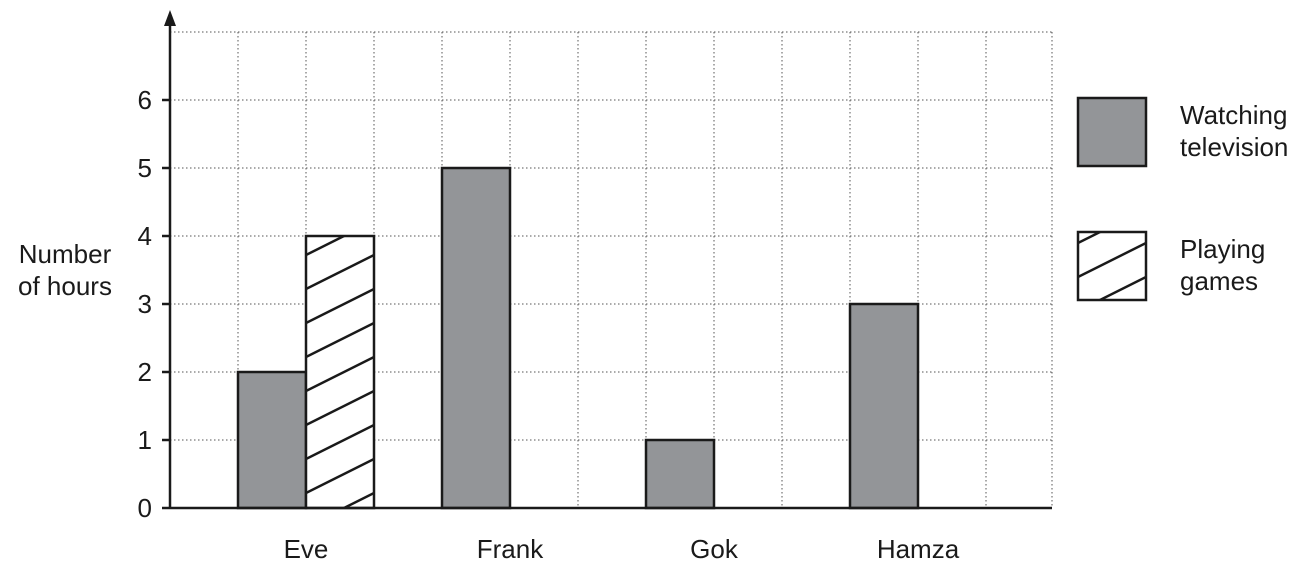  I want to click on x-tick-label-eve: Eve, so click(306, 548).